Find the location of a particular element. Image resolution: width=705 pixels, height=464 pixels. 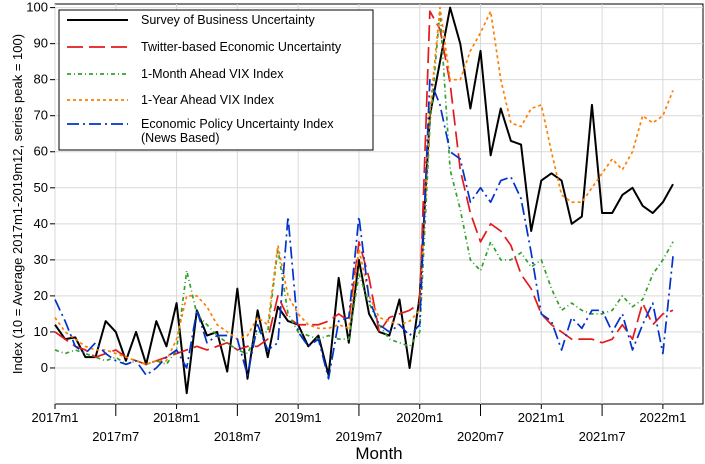

x-axis-title: Month is located at coordinates (378, 453).